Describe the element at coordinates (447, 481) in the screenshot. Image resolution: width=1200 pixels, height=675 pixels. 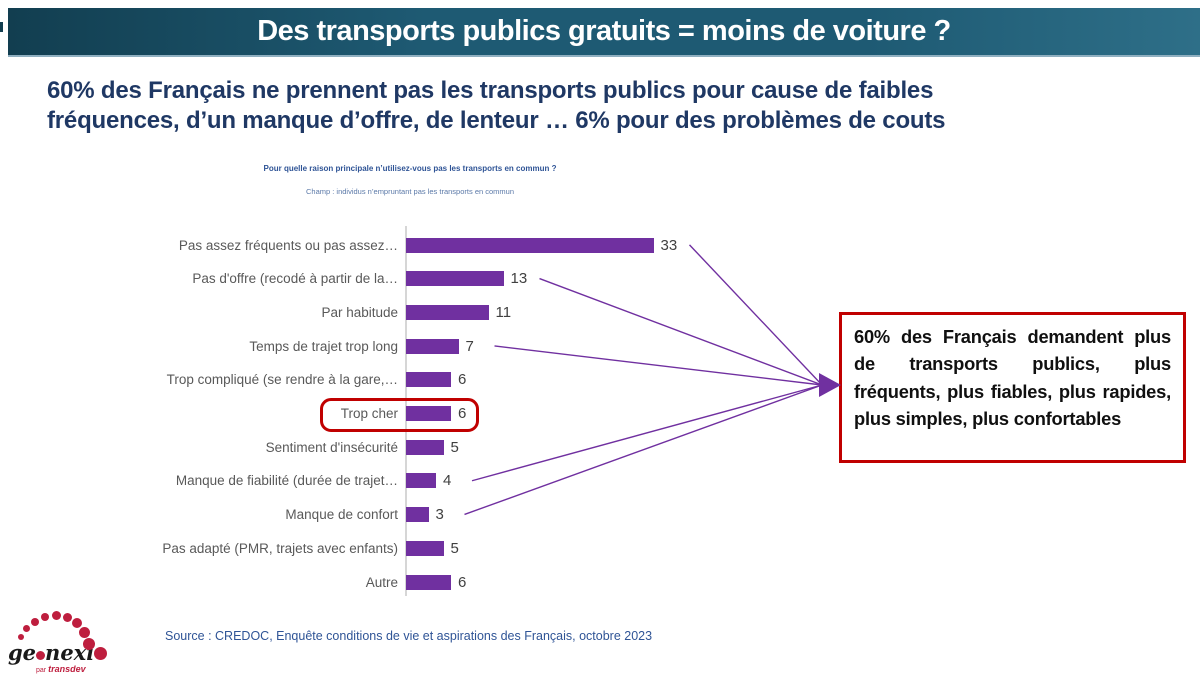
I see `value-label: 4` at that location.